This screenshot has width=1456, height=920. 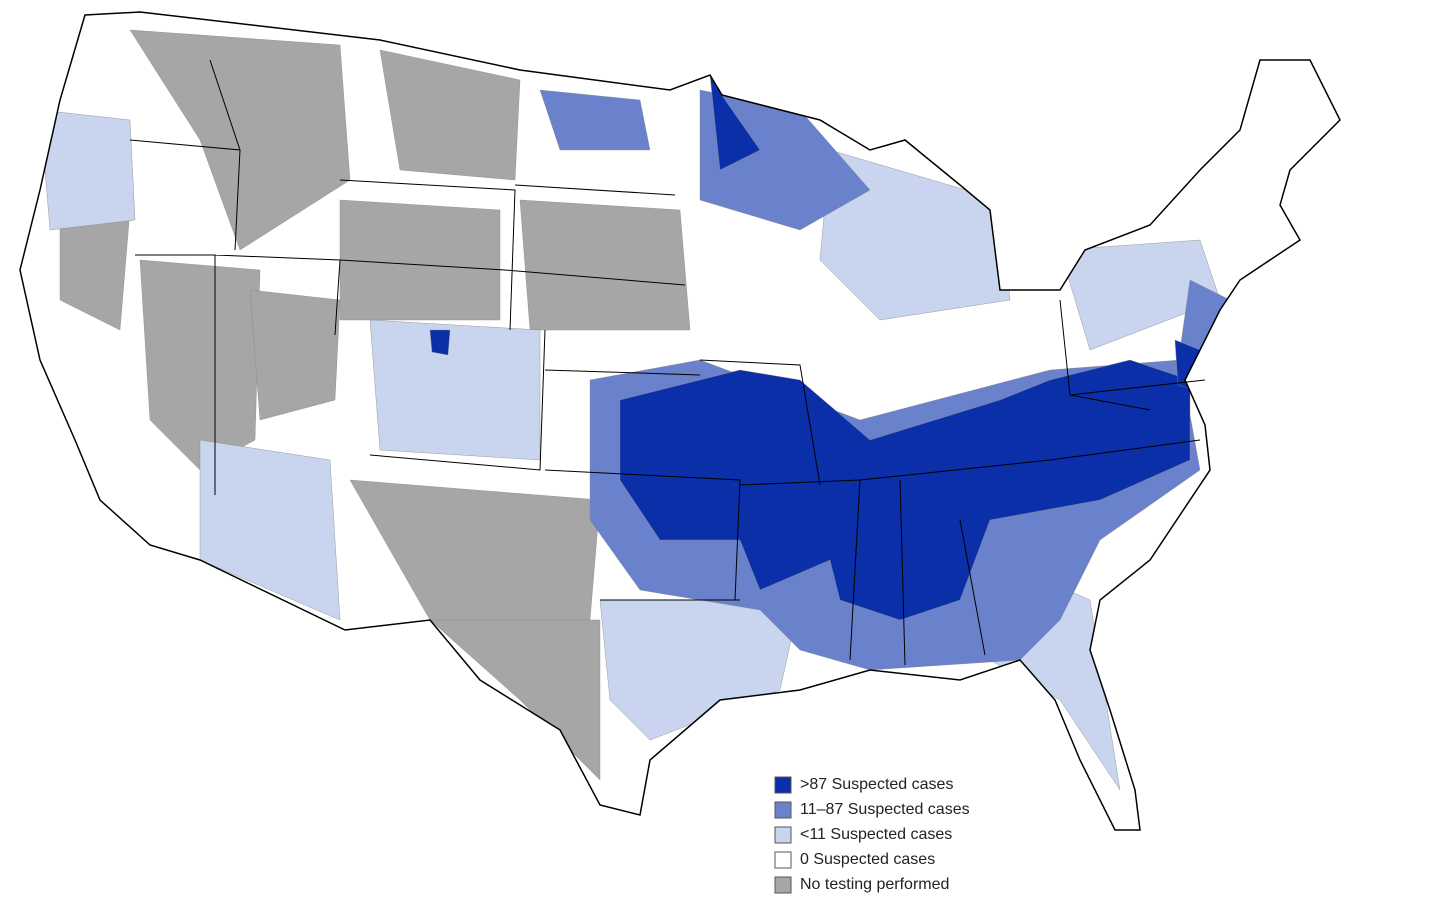 What do you see at coordinates (876, 834) in the screenshot?
I see `legend-label: <11 Suspected cases` at bounding box center [876, 834].